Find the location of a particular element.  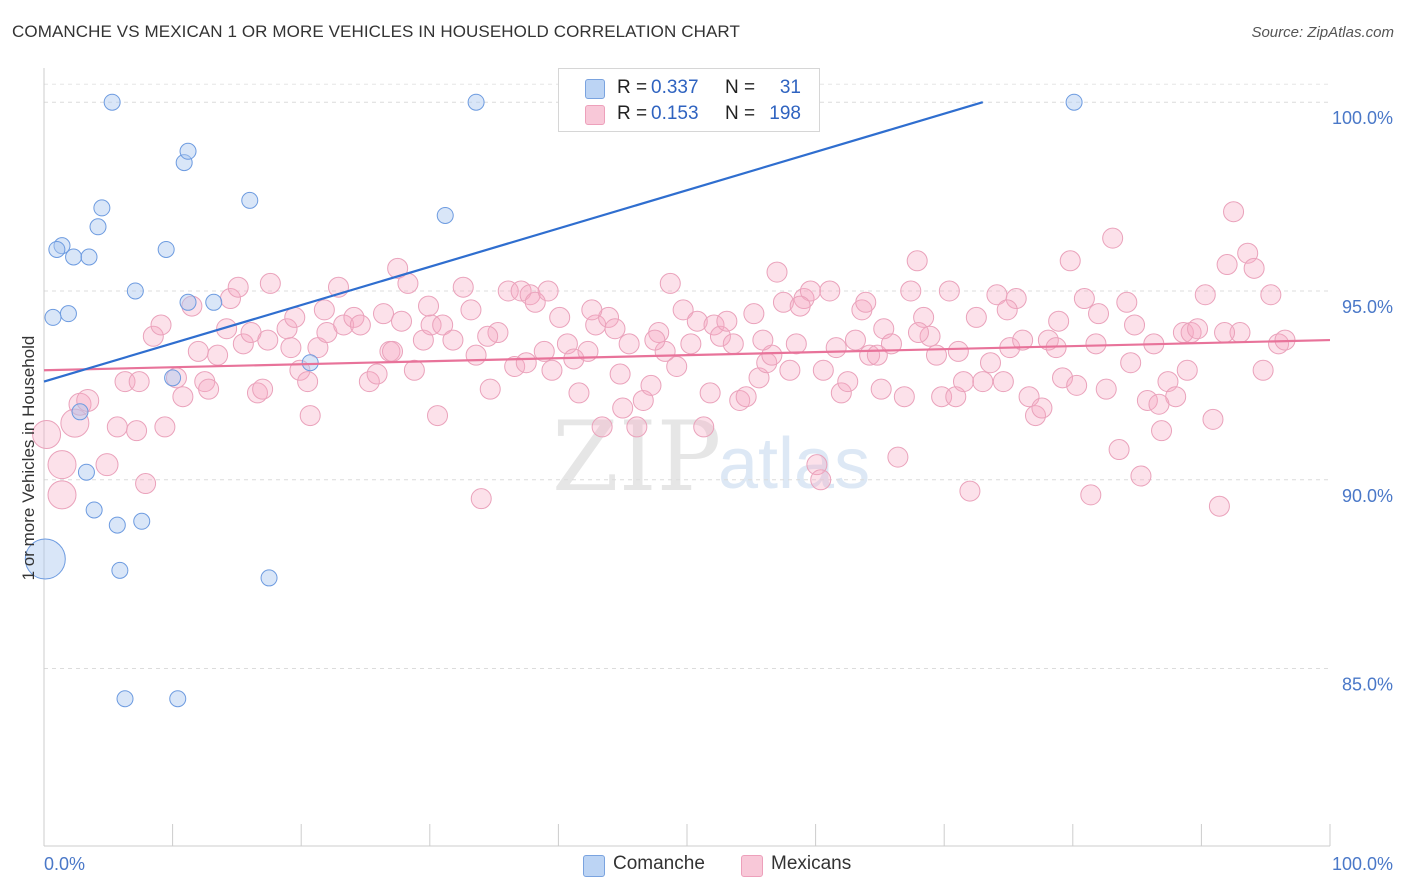

mexicans-legend-label: Mexicans is located at coordinates (811, 863).